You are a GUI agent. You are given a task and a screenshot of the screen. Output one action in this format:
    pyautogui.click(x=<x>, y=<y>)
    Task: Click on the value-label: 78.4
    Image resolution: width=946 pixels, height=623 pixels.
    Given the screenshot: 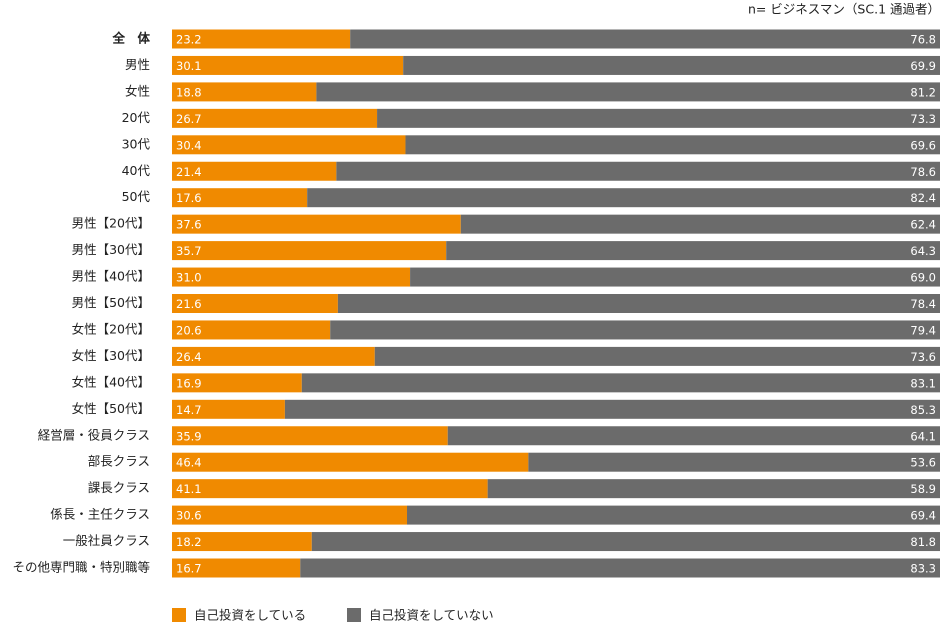 What is the action you would take?
    pyautogui.click(x=923, y=304)
    